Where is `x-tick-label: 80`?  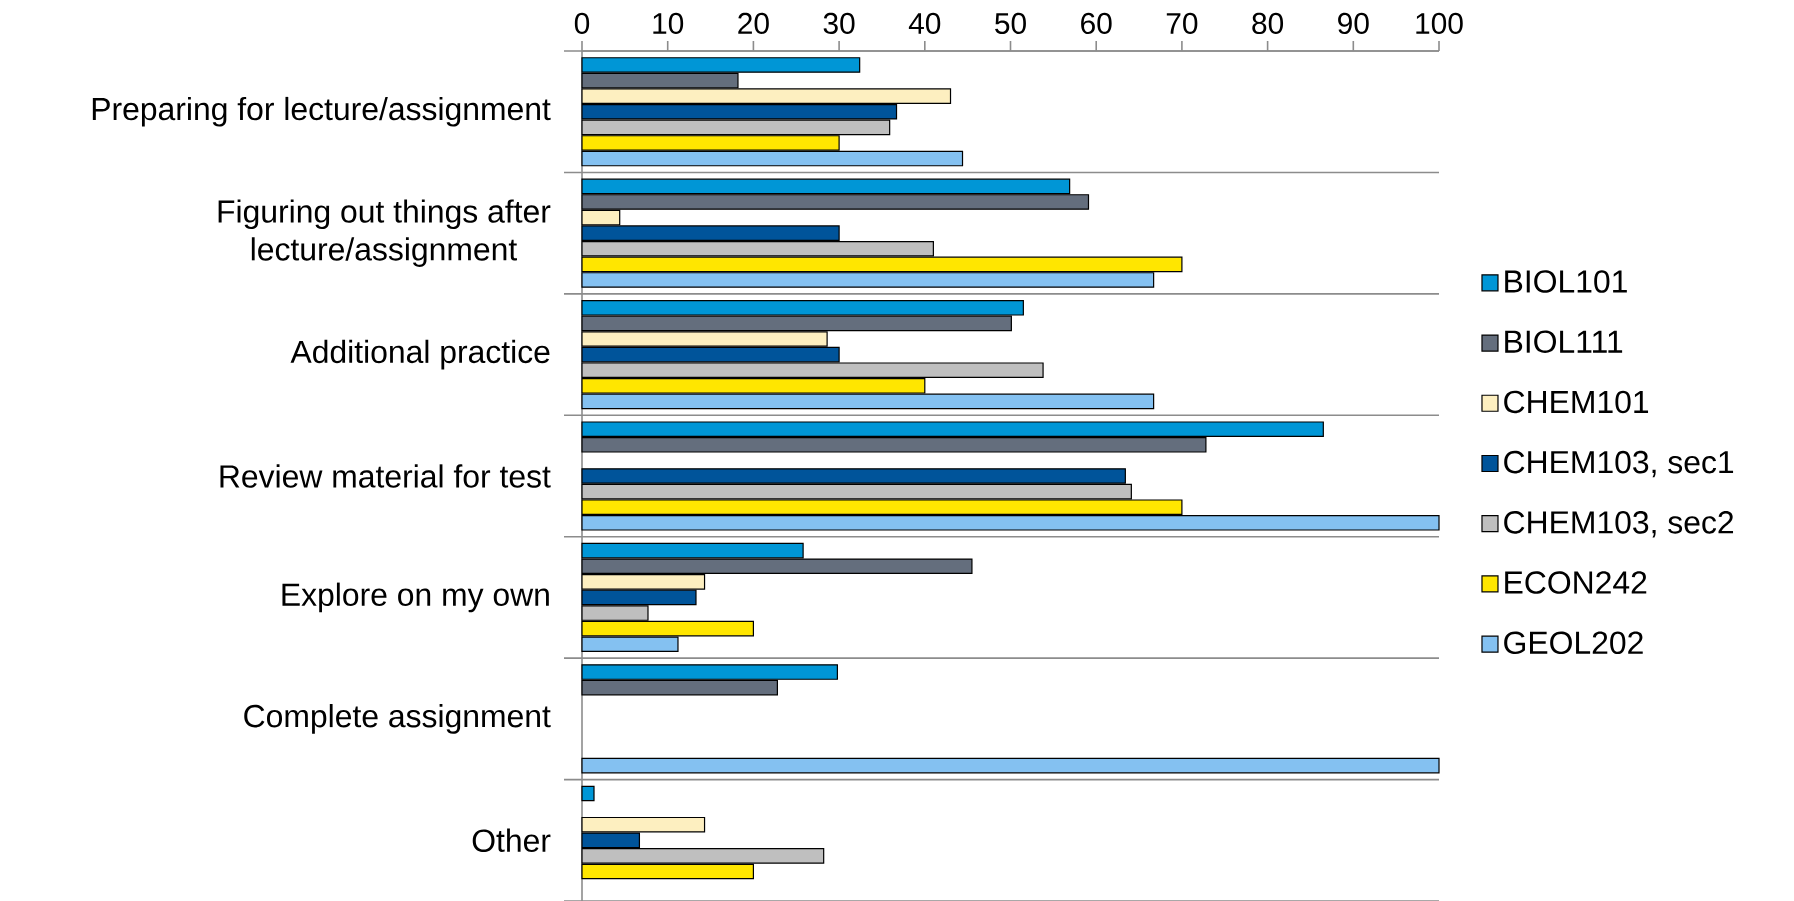
x-tick-label: 80 is located at coordinates (1268, 23).